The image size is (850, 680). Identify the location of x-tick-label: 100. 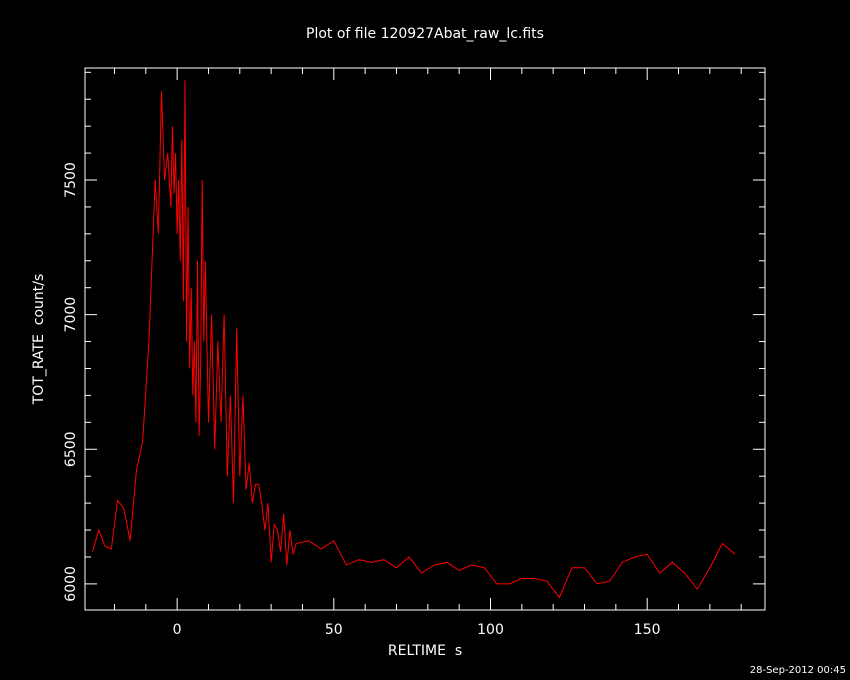
(490, 630).